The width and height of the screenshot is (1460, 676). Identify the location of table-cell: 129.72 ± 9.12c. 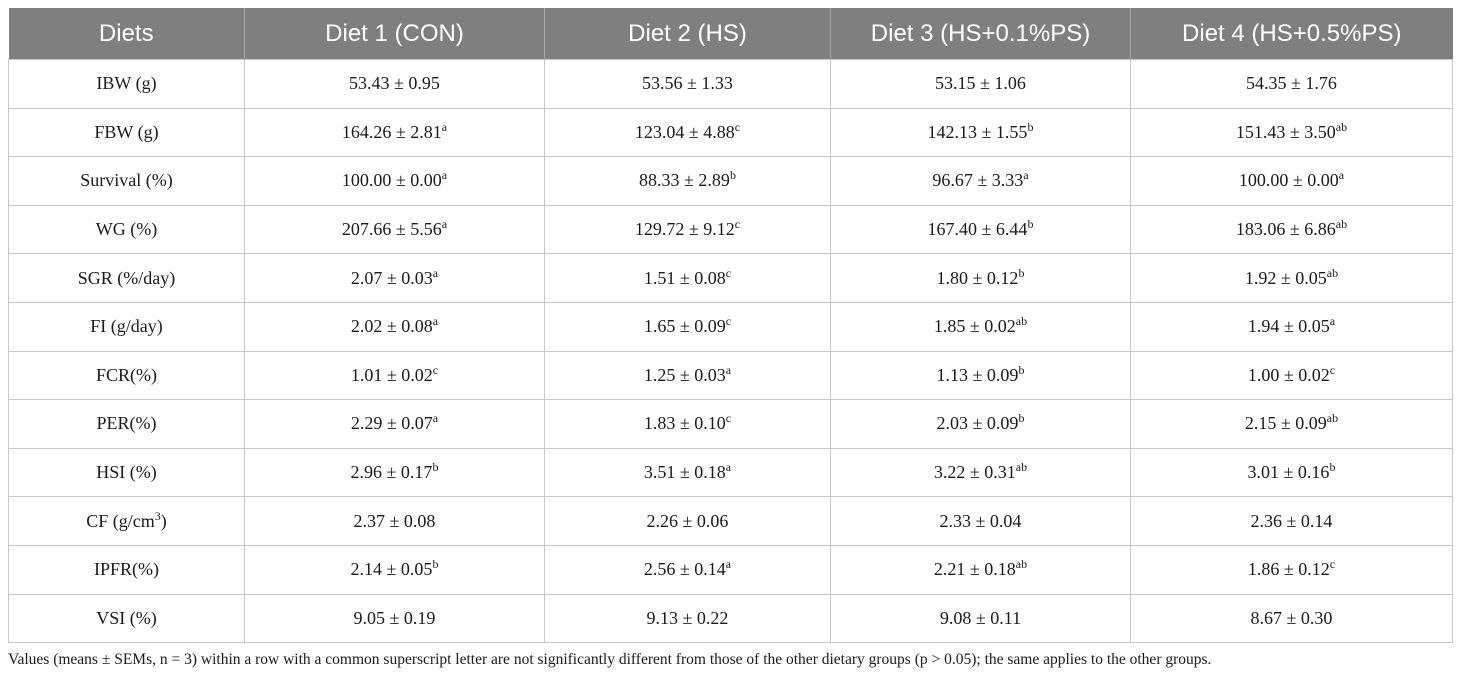
(687, 229).